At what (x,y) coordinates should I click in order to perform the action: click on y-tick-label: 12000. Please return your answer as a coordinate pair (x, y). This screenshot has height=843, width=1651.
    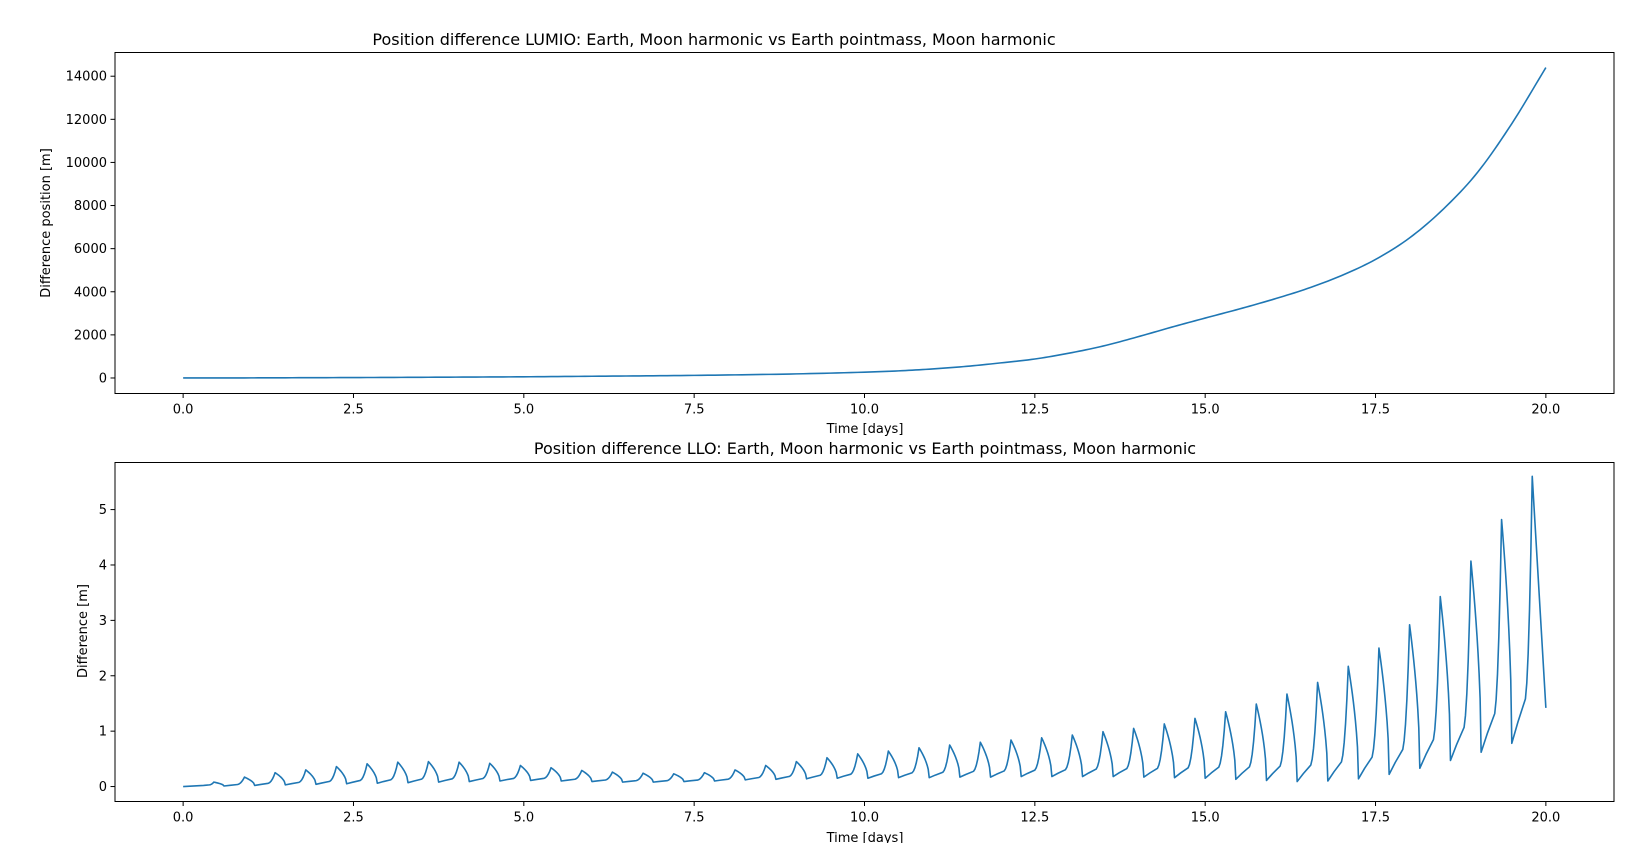
    Looking at the image, I should click on (86, 120).